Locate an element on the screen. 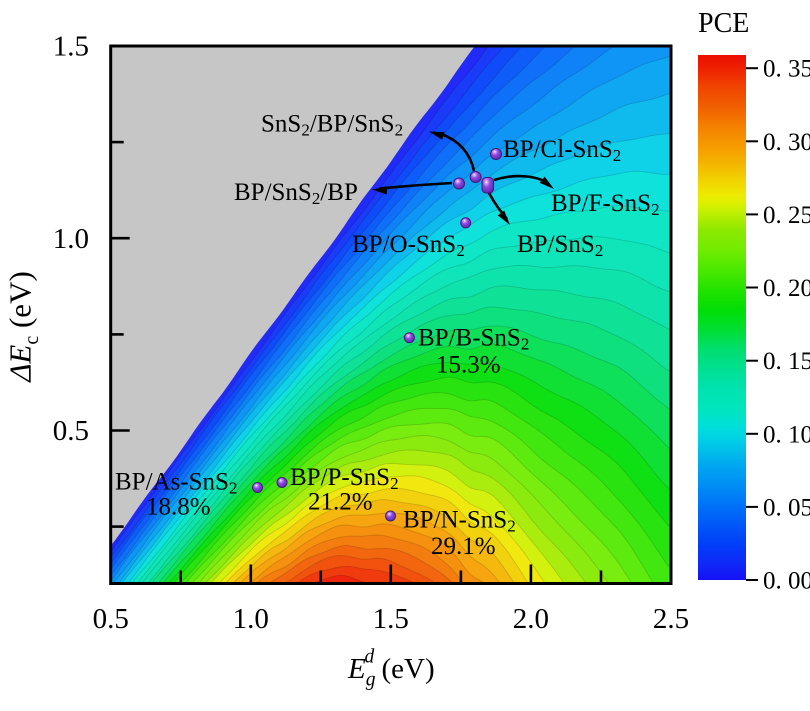 This screenshot has width=810, height=711. svg-text: SnS2/BP/SnS2 is located at coordinates (332, 125).